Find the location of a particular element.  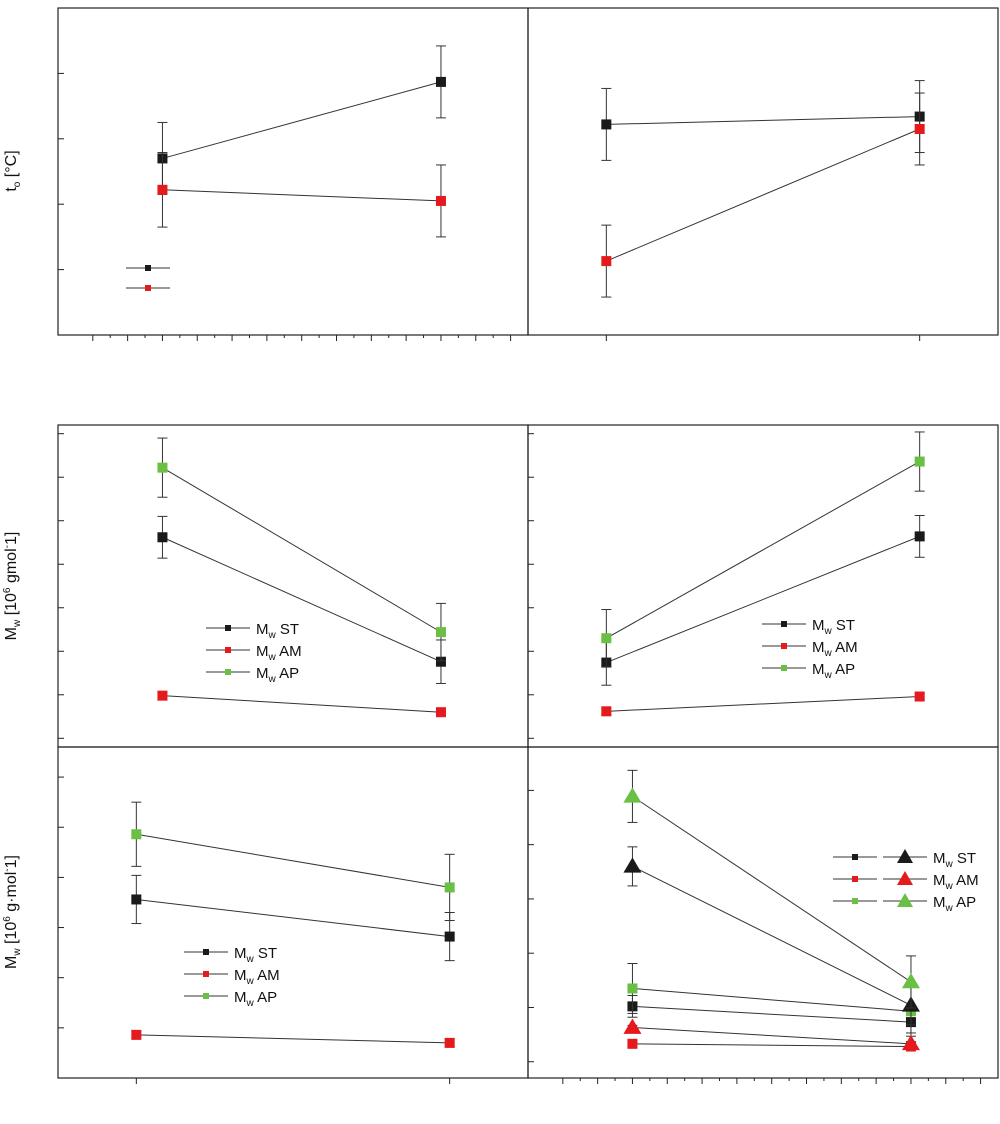

panel-frame-f is located at coordinates (763, 912).